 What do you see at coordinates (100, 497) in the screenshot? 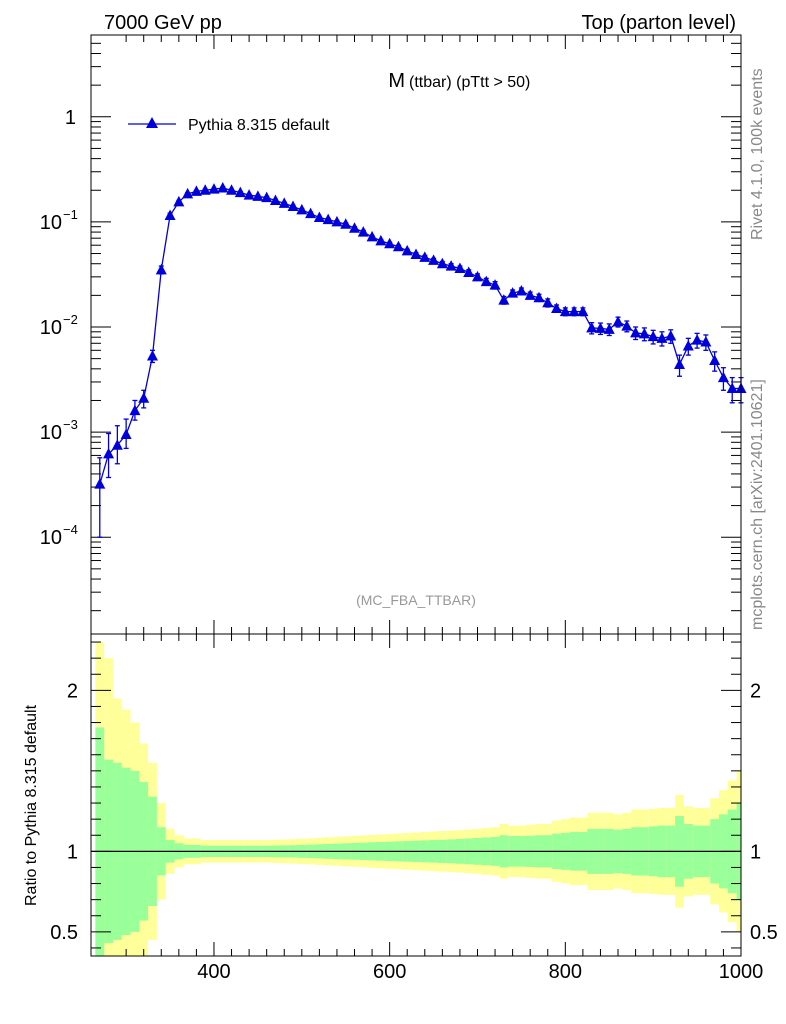
I see `error-bar` at bounding box center [100, 497].